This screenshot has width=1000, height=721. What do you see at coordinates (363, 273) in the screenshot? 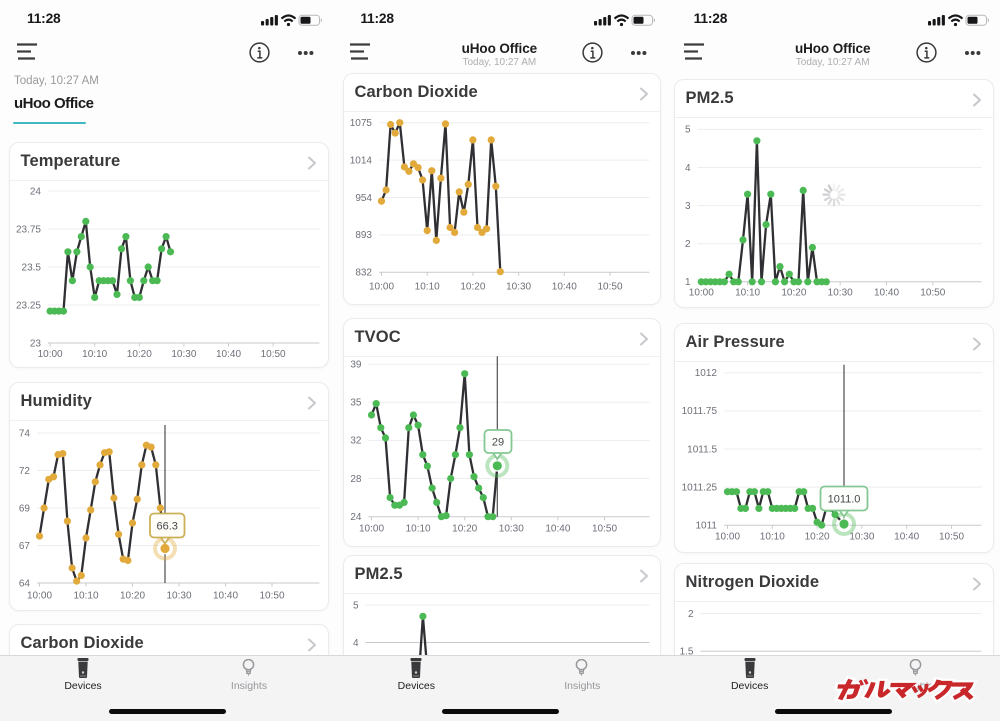
I see `svg-text: 832` at bounding box center [363, 273].